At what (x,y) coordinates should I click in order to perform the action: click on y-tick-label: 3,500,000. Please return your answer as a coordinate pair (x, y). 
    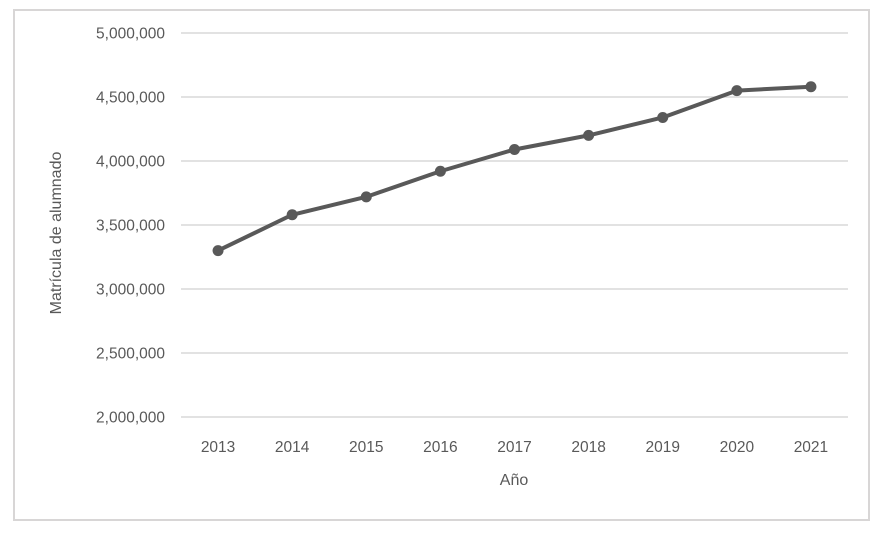
    Looking at the image, I should click on (130, 226).